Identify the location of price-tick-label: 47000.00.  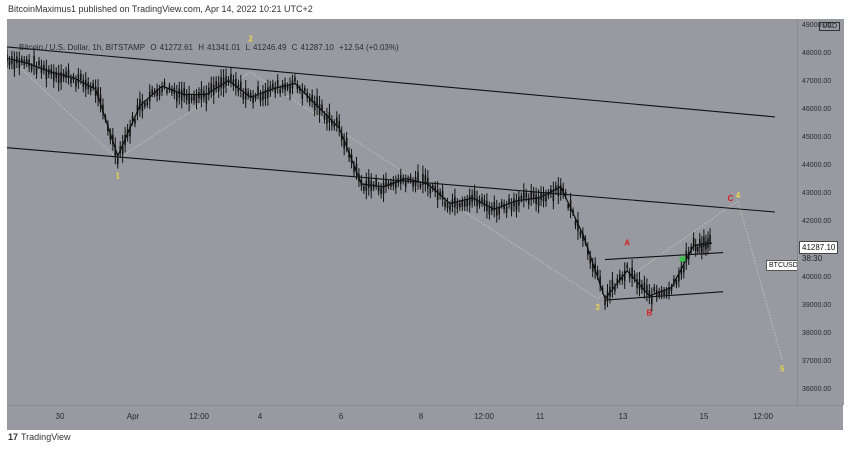
(817, 82).